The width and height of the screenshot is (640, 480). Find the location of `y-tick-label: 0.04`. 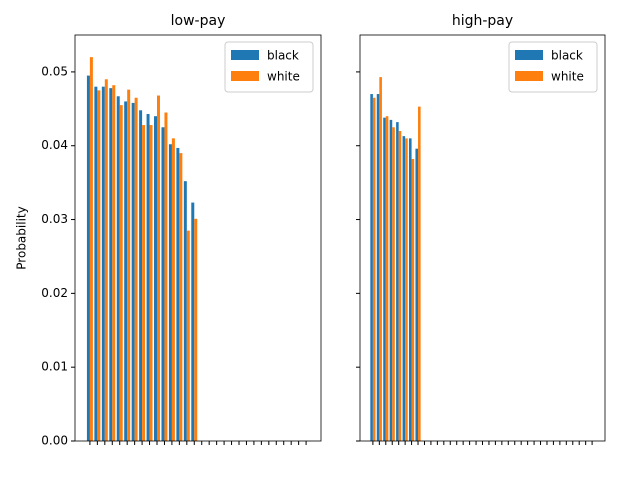

y-tick-label: 0.04 is located at coordinates (54, 145).